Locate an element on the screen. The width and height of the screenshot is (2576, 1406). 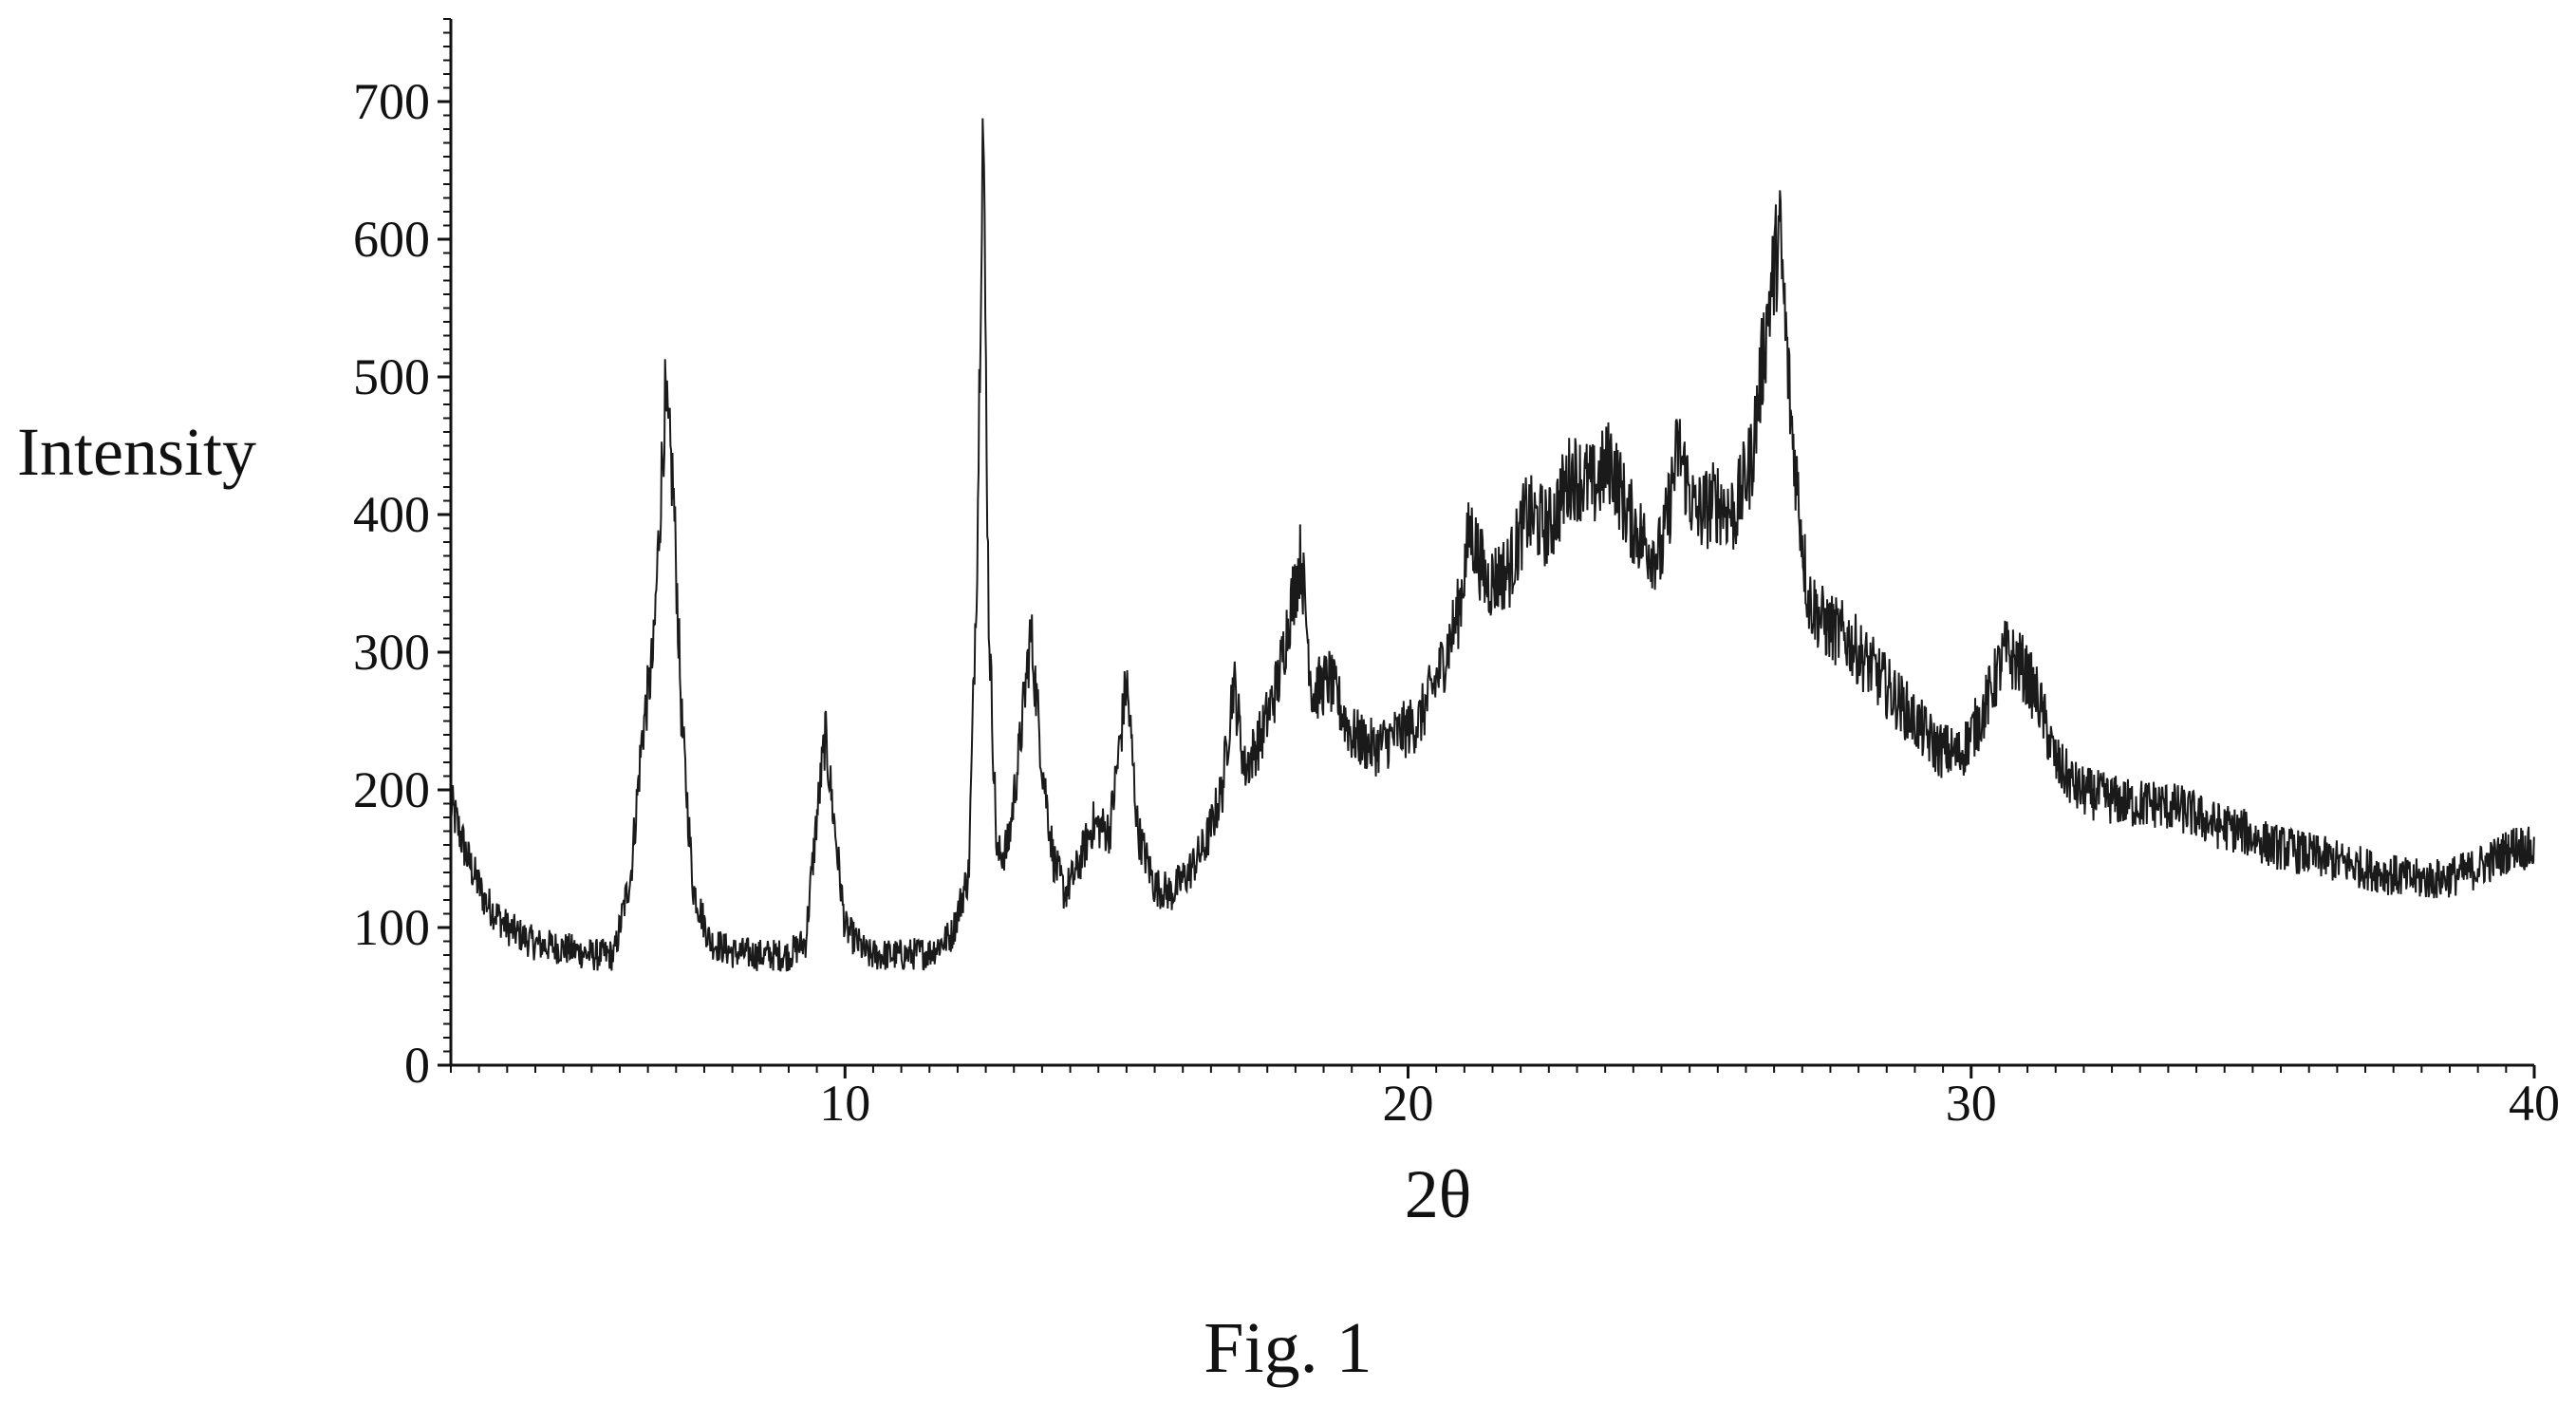
y-tick-label: 100 is located at coordinates (391, 927).